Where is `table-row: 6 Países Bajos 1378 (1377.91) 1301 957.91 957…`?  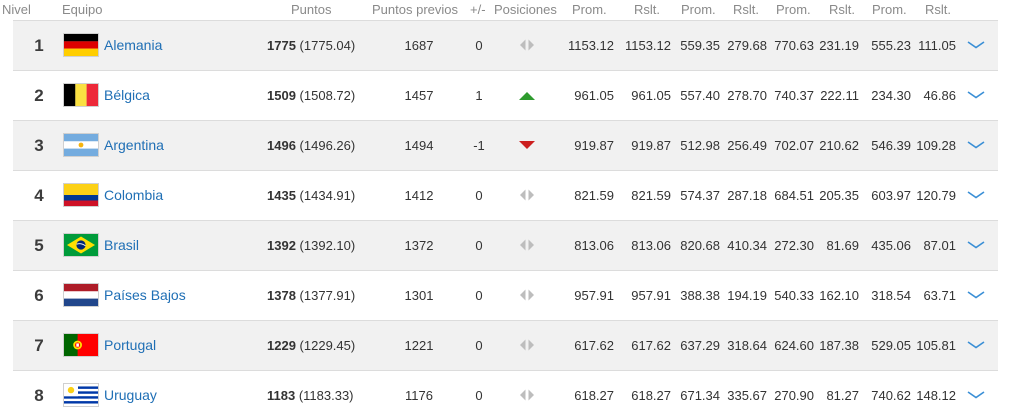
table-row: 6 Países Bajos 1378 (1377.91) 1301 957.91 957… is located at coordinates (505, 295).